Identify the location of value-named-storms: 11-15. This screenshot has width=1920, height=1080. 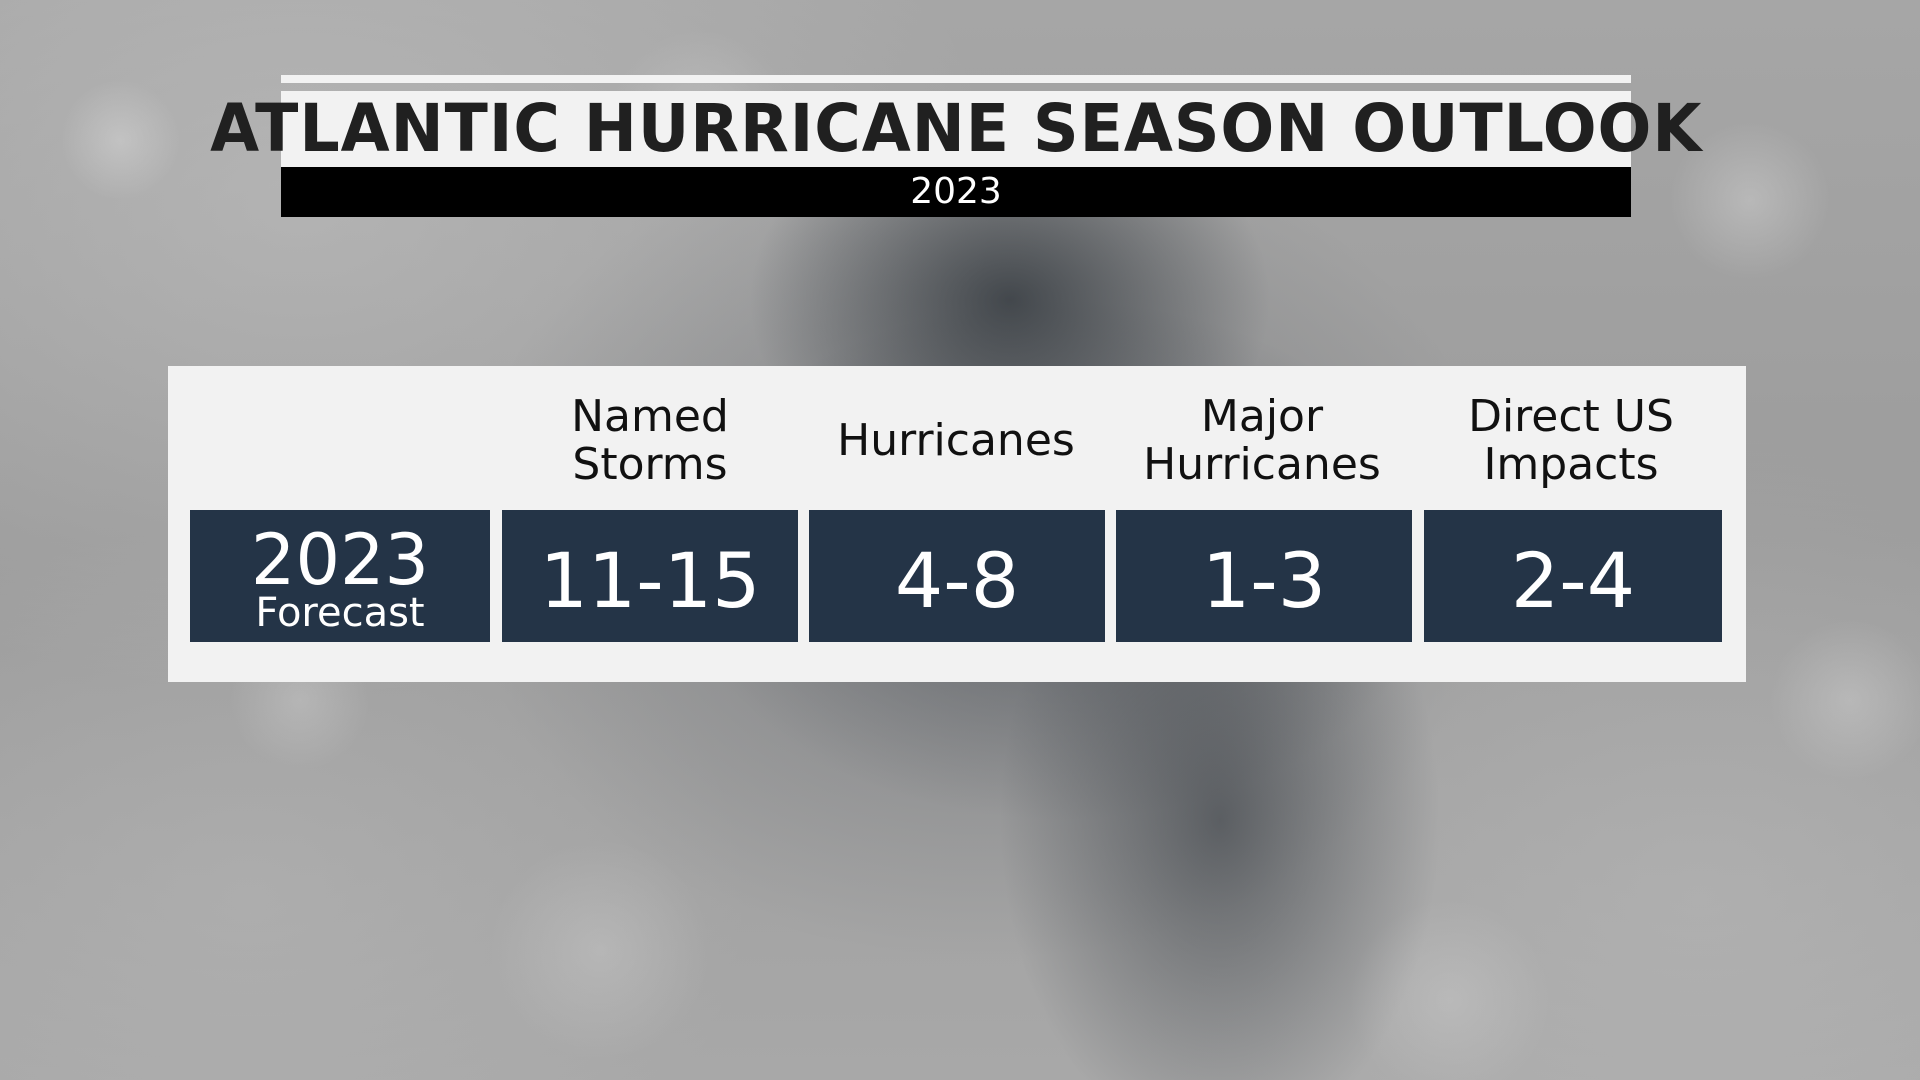
(650, 580).